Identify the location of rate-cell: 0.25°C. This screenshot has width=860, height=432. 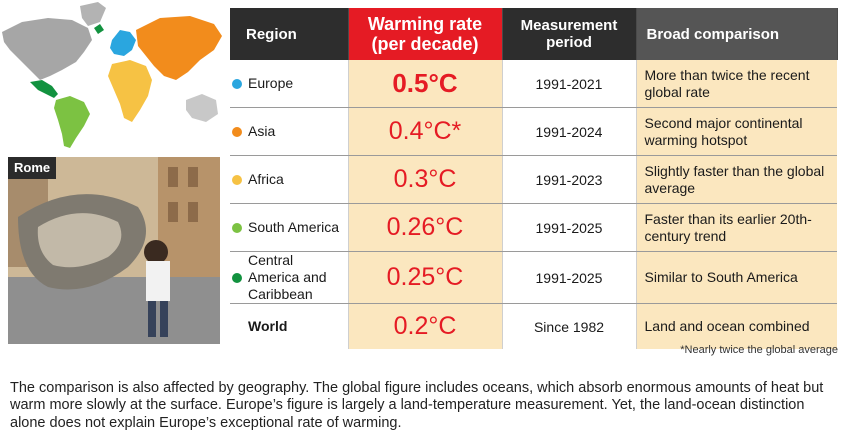
(425, 278).